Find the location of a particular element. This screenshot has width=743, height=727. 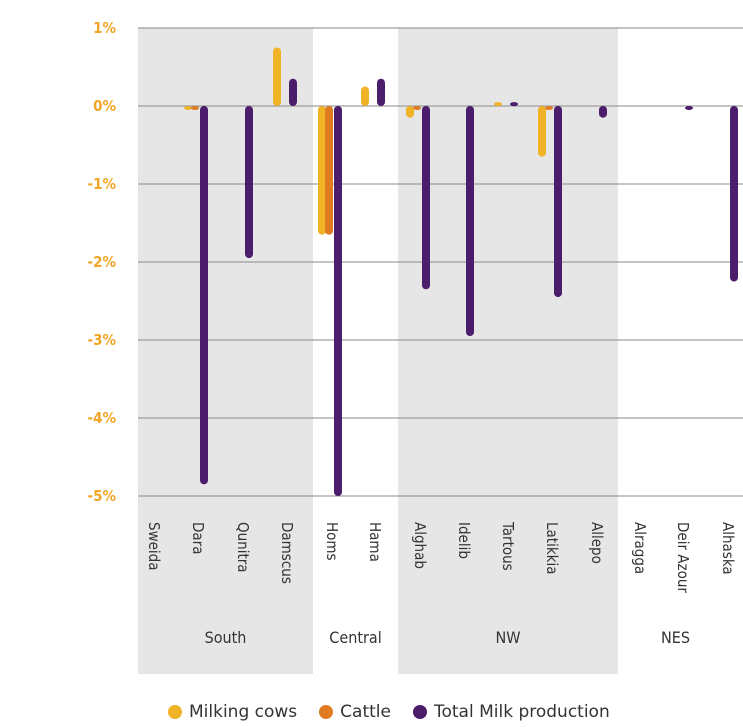

bar-milking-cows-tartous is located at coordinates (498, 104).